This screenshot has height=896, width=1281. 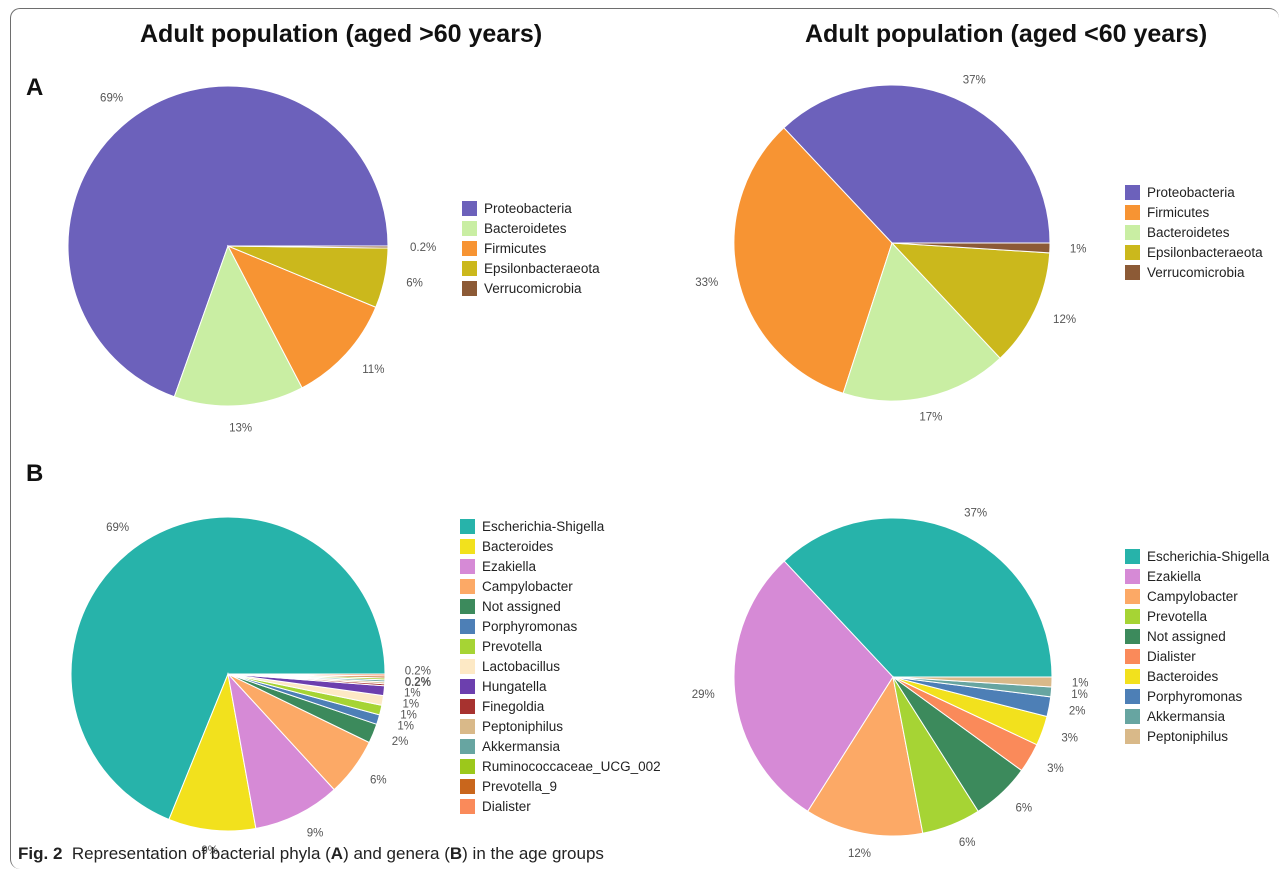 I want to click on caption-prefix: Fig. 2, so click(x=40, y=853).